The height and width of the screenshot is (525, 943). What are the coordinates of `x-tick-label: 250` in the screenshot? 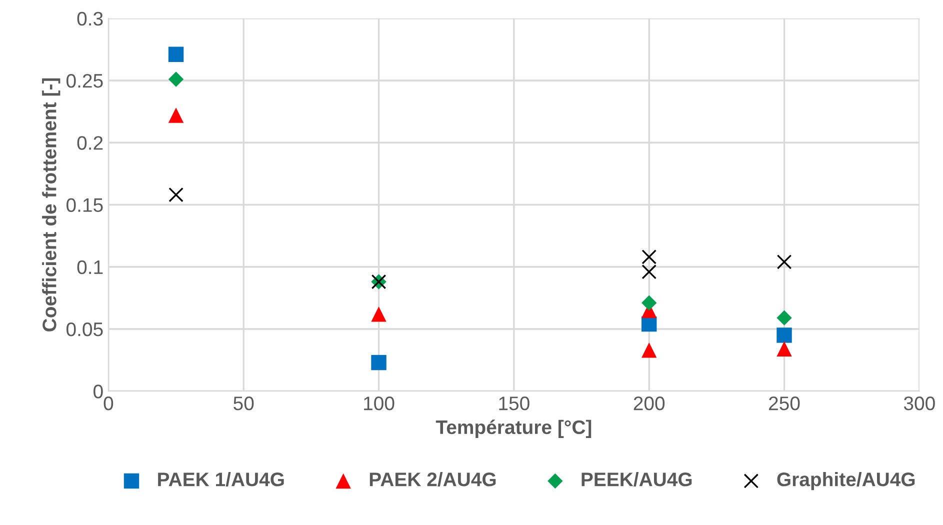 It's located at (784, 403).